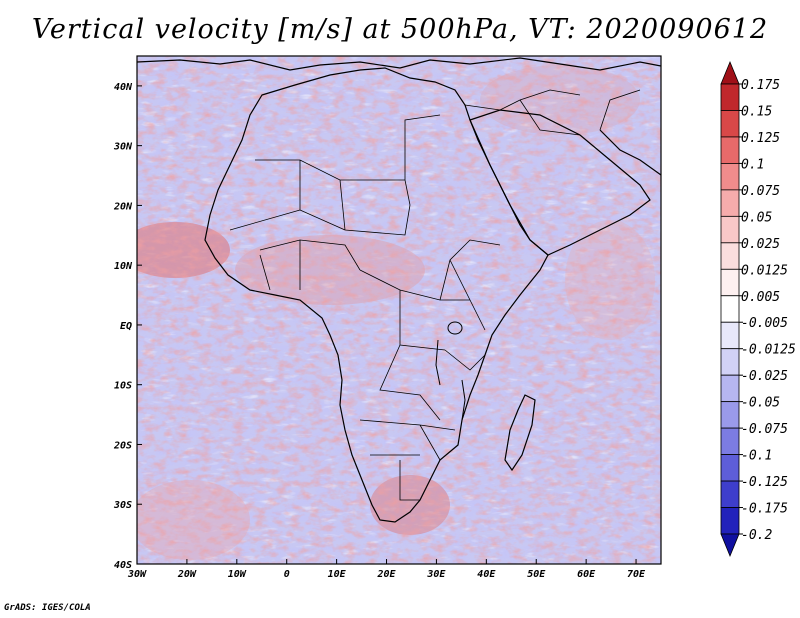 This screenshot has height=618, width=800. What do you see at coordinates (630, 152) in the screenshot?
I see `persian-gulf-coastline` at bounding box center [630, 152].